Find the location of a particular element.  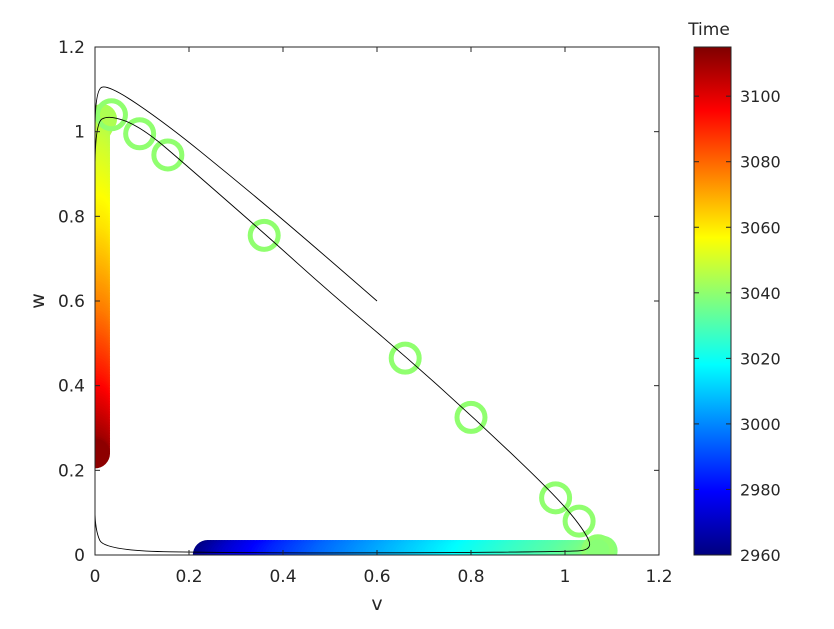

y-tick-label: 0.2 is located at coordinates (71, 471).